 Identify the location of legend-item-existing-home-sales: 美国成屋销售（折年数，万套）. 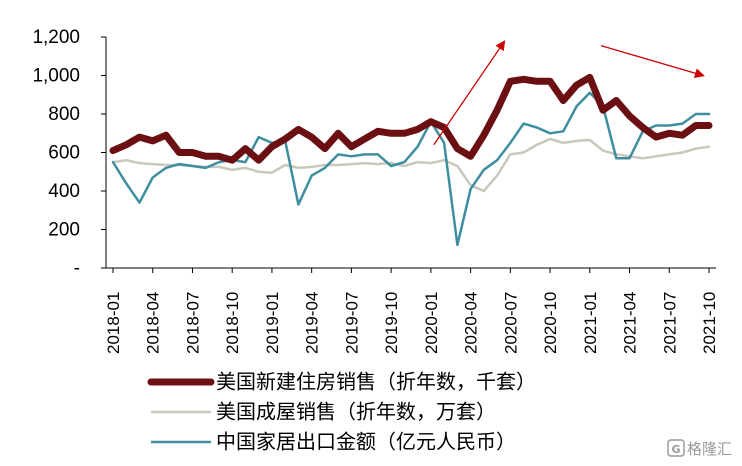
(323, 412).